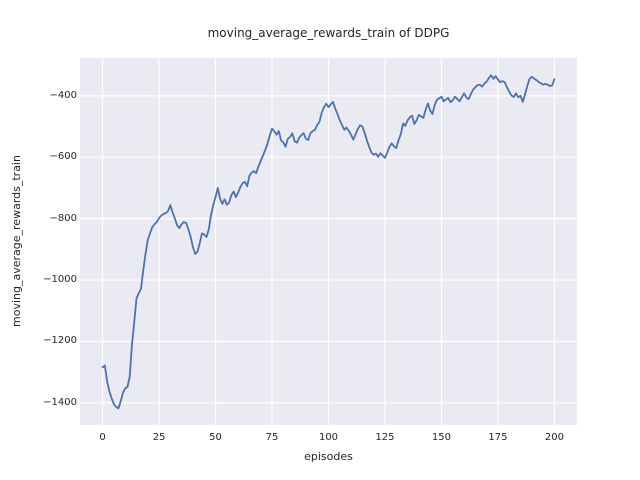 The image size is (640, 480). What do you see at coordinates (328, 456) in the screenshot?
I see `x-axis-label: episodes` at bounding box center [328, 456].